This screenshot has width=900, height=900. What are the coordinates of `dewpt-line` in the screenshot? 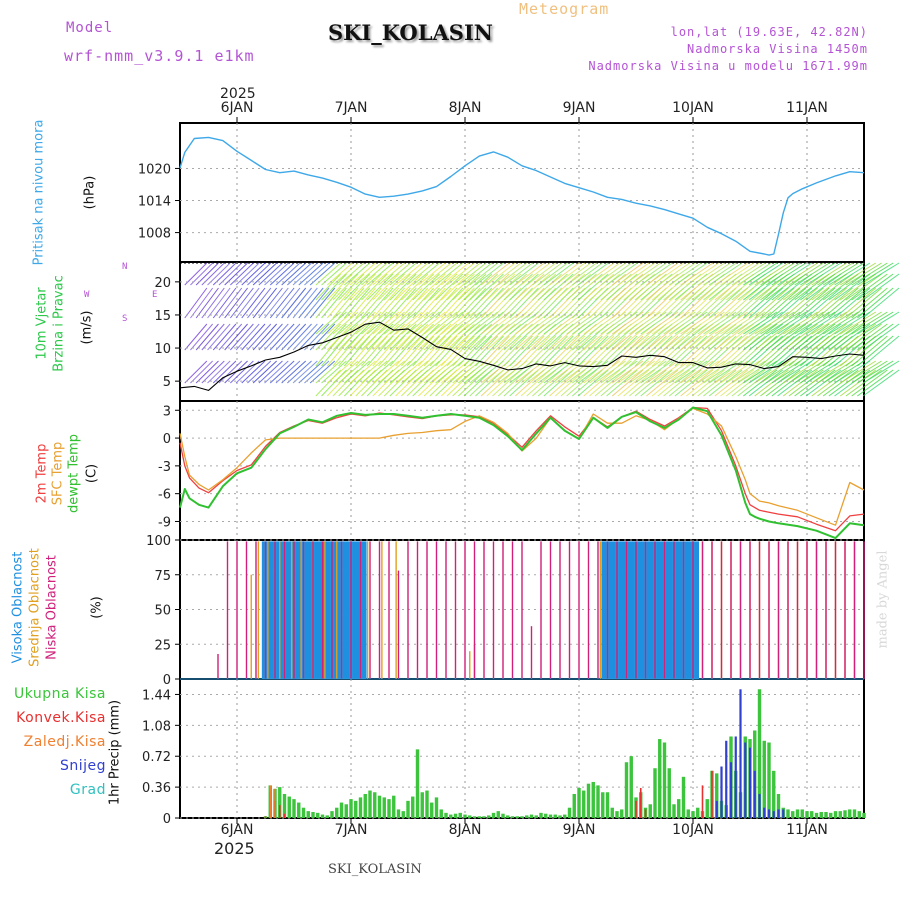 It's located at (522, 473).